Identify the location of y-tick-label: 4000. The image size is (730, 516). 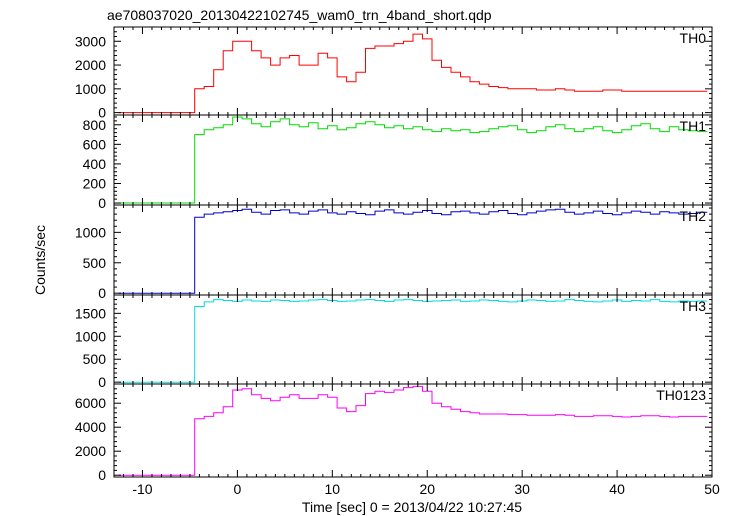
(90, 427).